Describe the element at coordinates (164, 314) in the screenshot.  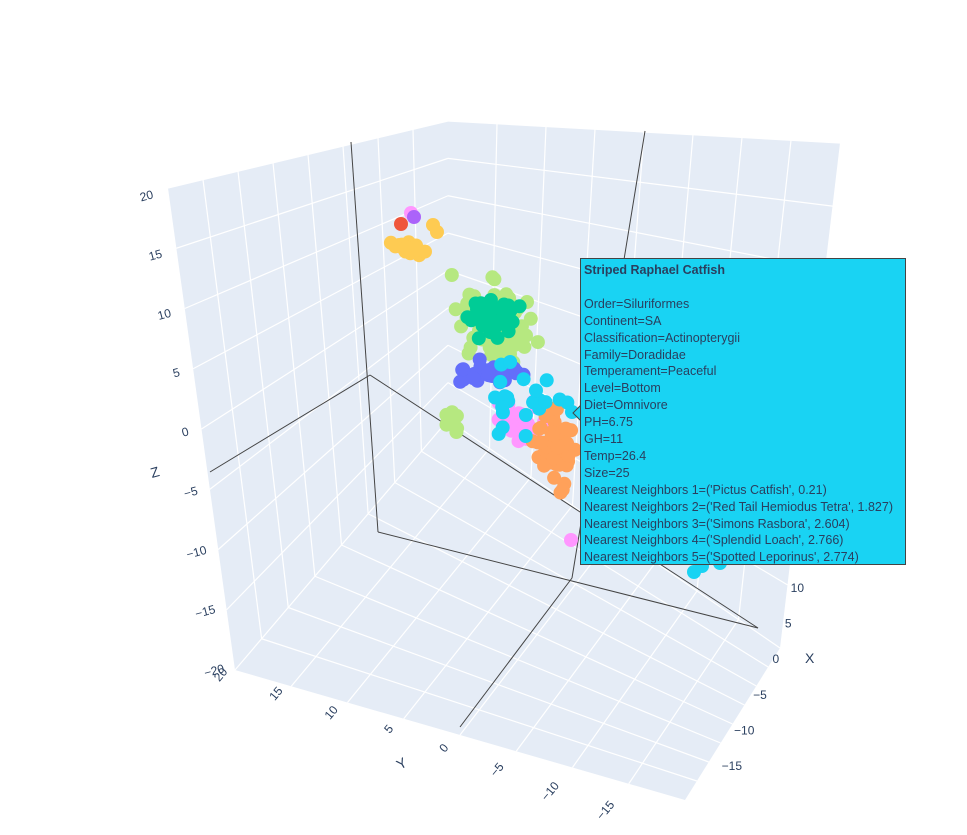
I see `z-tick-label: 10` at that location.